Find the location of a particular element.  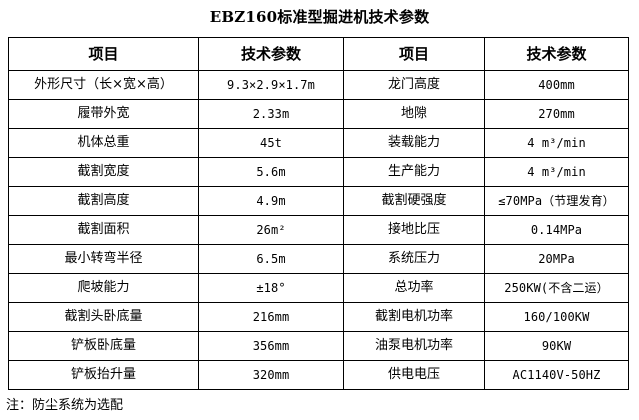

spec-label: 最小转弯半径 is located at coordinates (103, 259).